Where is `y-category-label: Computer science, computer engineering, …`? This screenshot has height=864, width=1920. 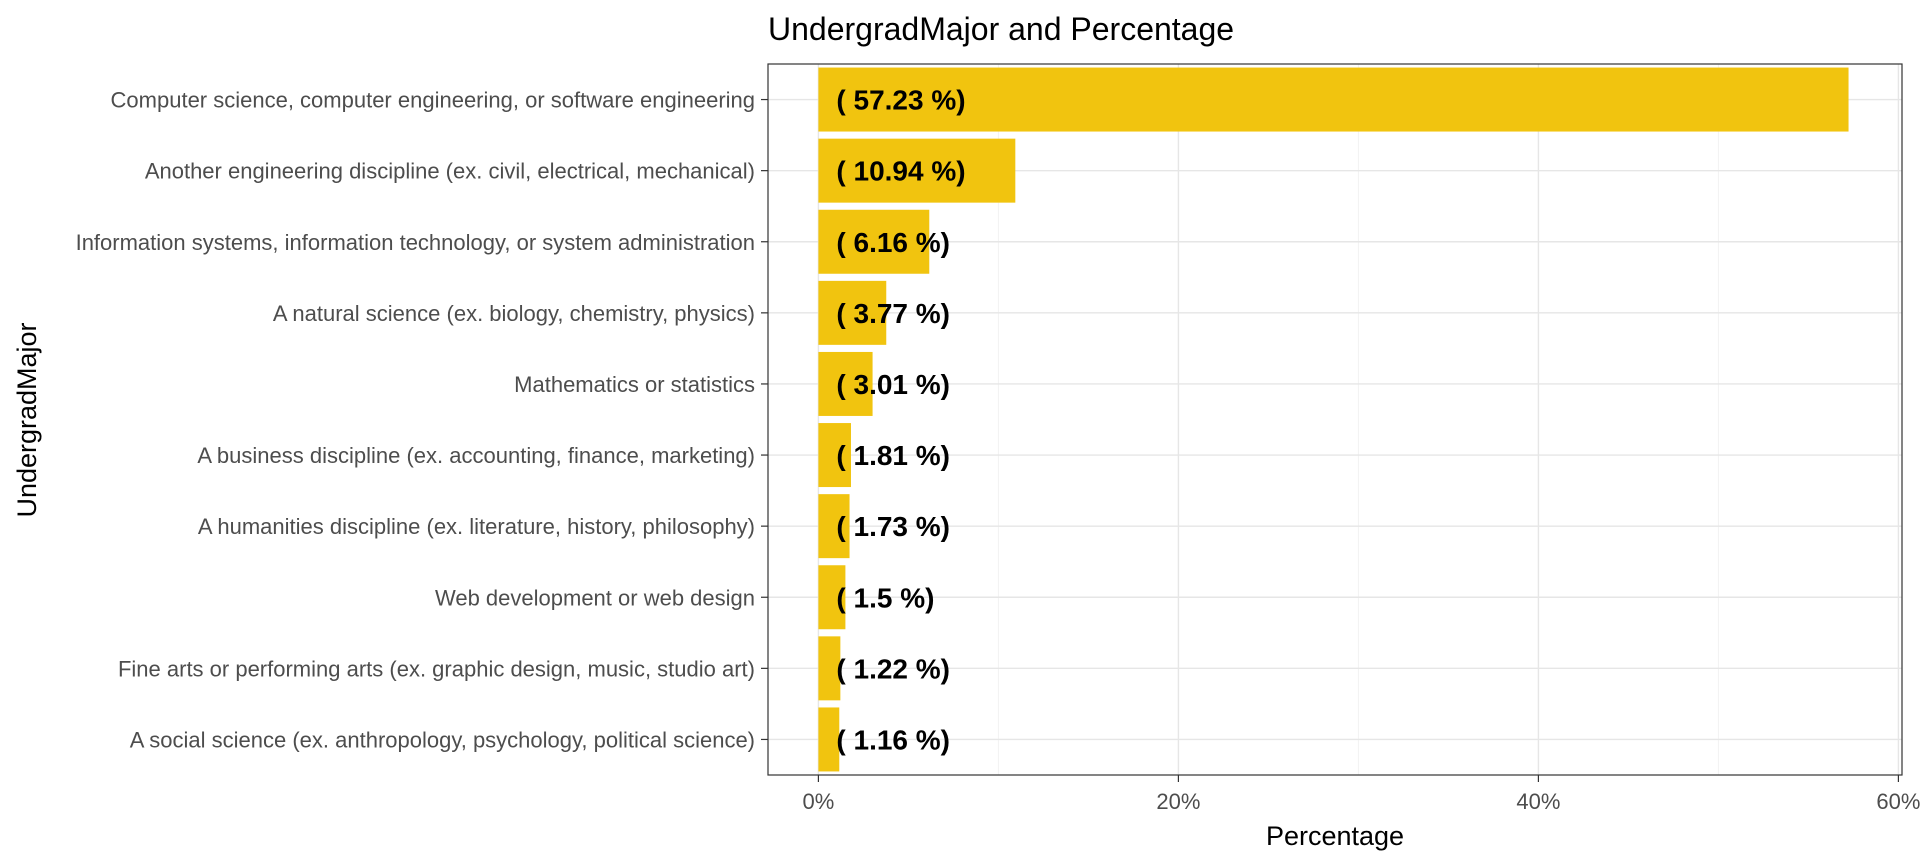
y-category-label: Computer science, computer engineering, … is located at coordinates (433, 100).